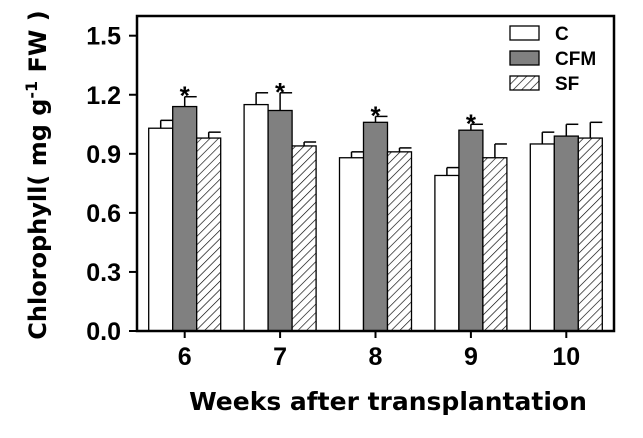 This screenshot has width=643, height=438. What do you see at coordinates (103, 332) in the screenshot?
I see `y-tick-label: 0.0` at bounding box center [103, 332].